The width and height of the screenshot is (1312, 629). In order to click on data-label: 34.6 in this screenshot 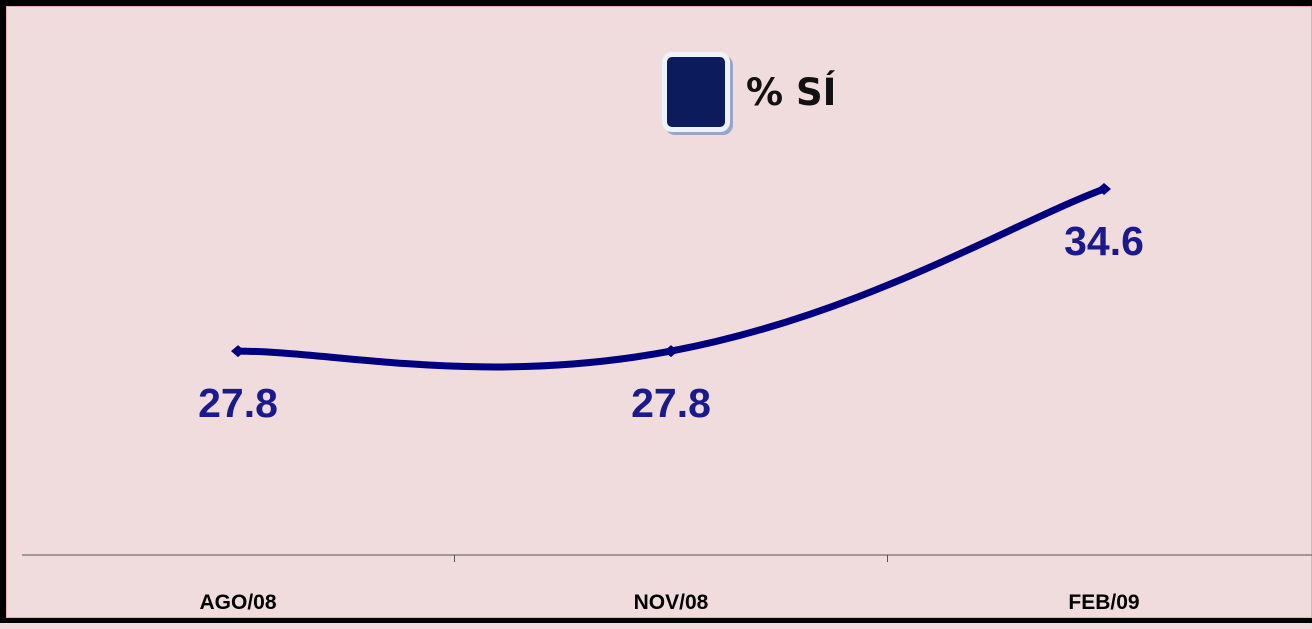, I will do `click(1104, 241)`.